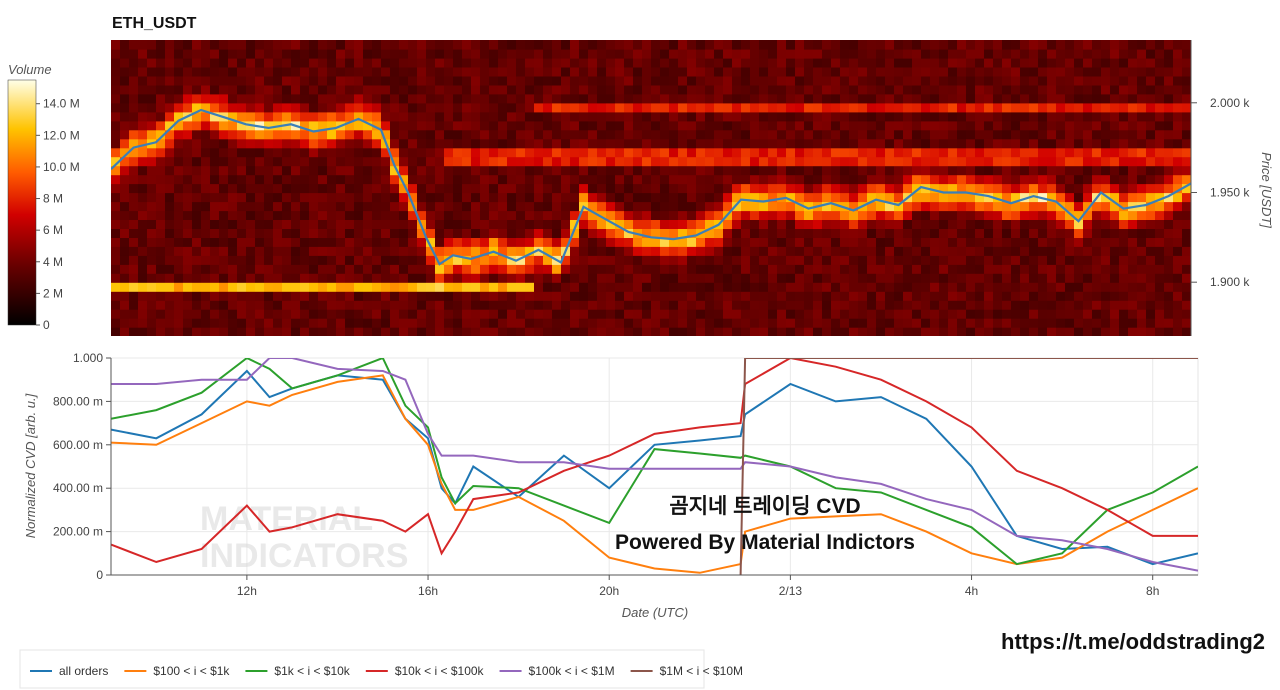 The width and height of the screenshot is (1280, 690). Describe the element at coordinates (1133, 641) in the screenshot. I see `telegram-url: https://t.me/oddstrading2` at that location.